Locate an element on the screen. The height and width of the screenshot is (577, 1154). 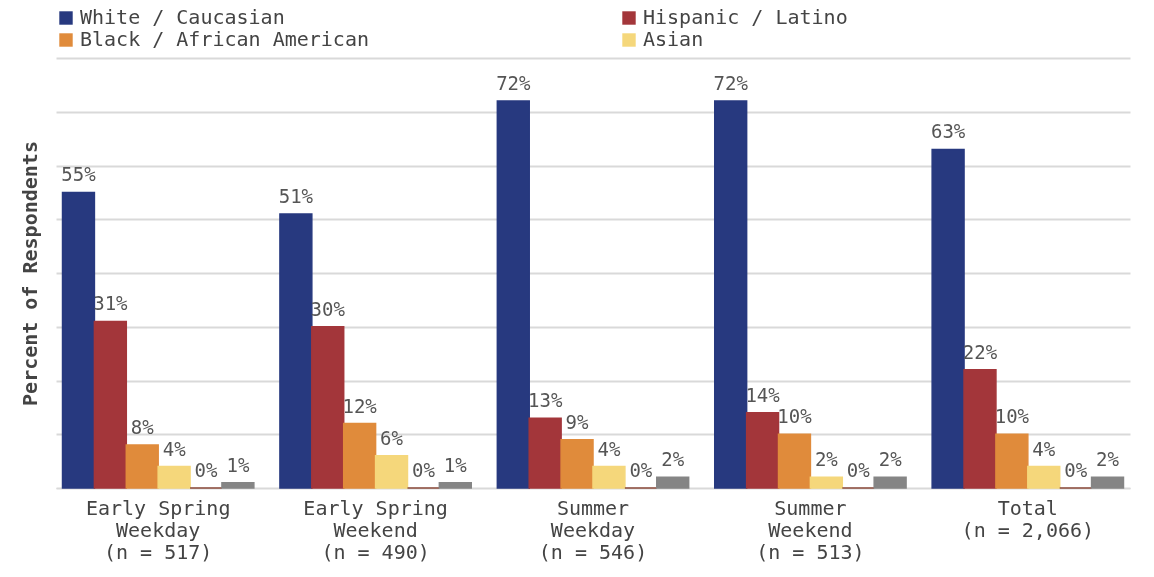
data-label: 55% is located at coordinates (79, 174).